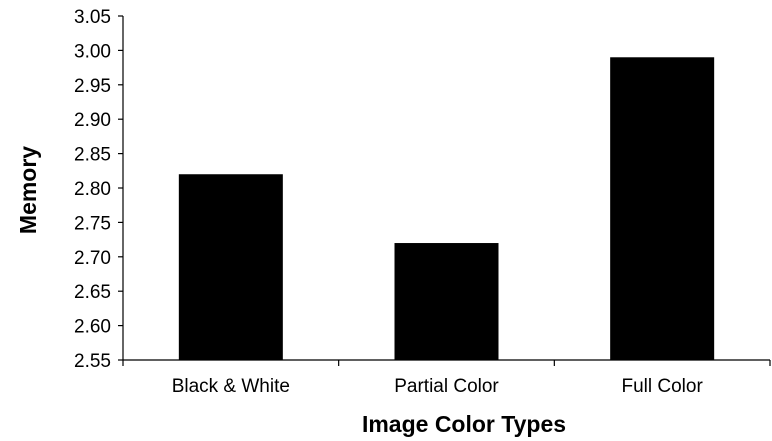 The image size is (772, 441). Describe the element at coordinates (92, 120) in the screenshot. I see `y-tick-label: 2.90` at that location.